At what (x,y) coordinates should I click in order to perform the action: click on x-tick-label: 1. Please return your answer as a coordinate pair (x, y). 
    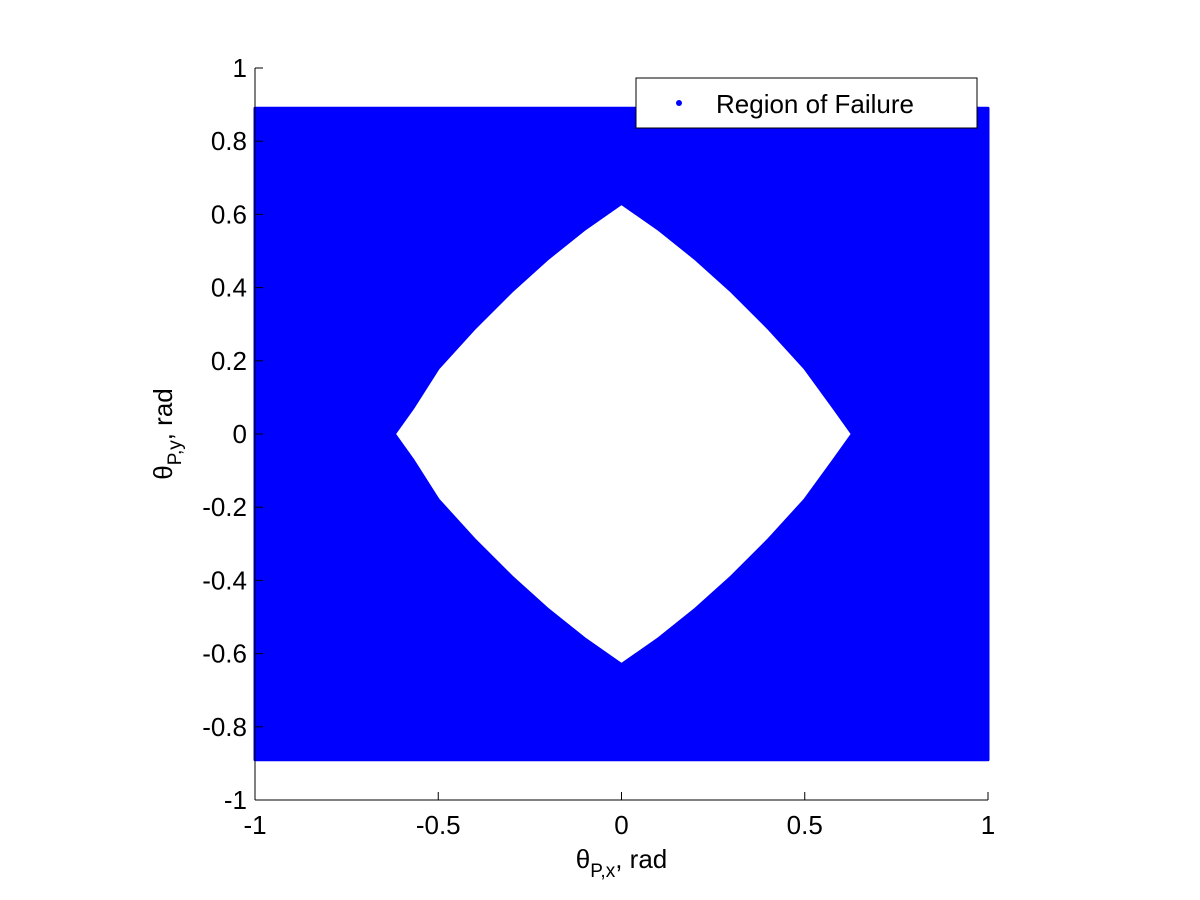
    Looking at the image, I should click on (988, 825).